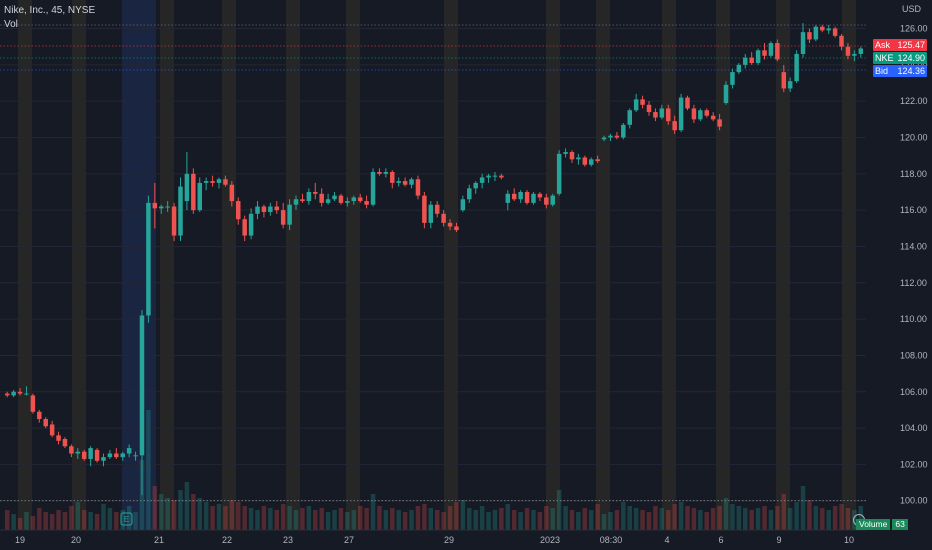 The image size is (932, 550). What do you see at coordinates (11, 24) in the screenshot?
I see `volume-legend-label: Vol` at bounding box center [11, 24].